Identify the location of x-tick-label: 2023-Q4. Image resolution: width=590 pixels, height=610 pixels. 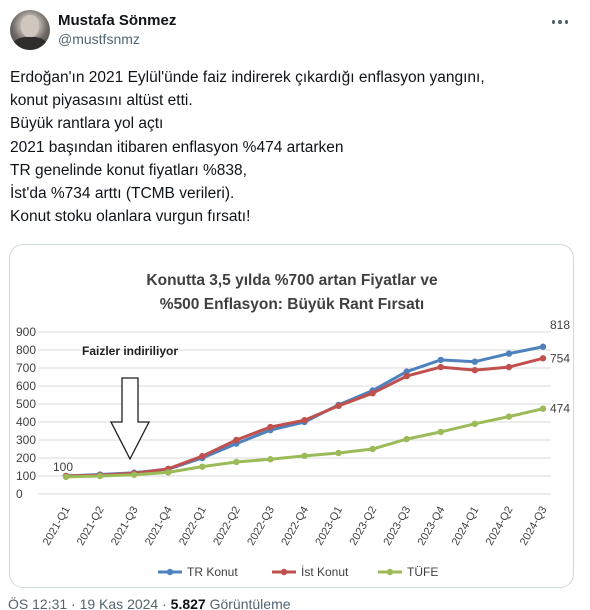
(432, 526).